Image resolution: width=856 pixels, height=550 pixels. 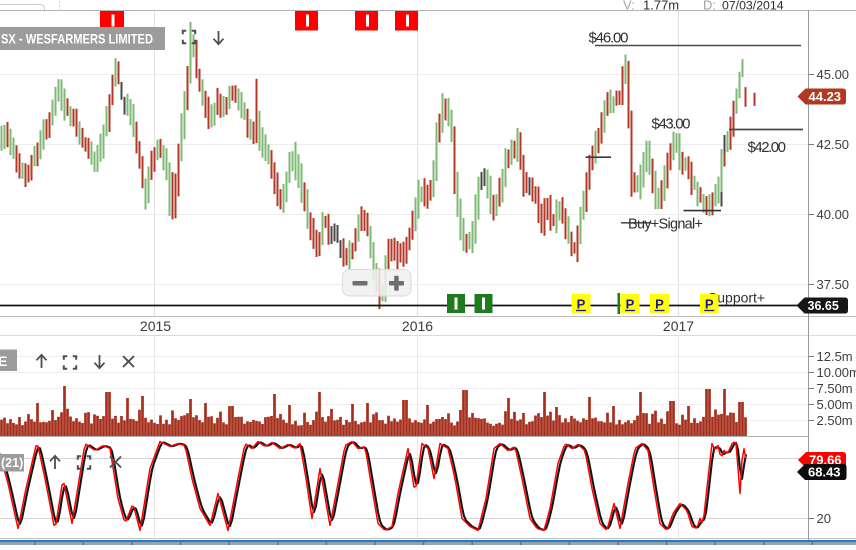 I want to click on svg-text: 45.00, so click(x=833, y=74).